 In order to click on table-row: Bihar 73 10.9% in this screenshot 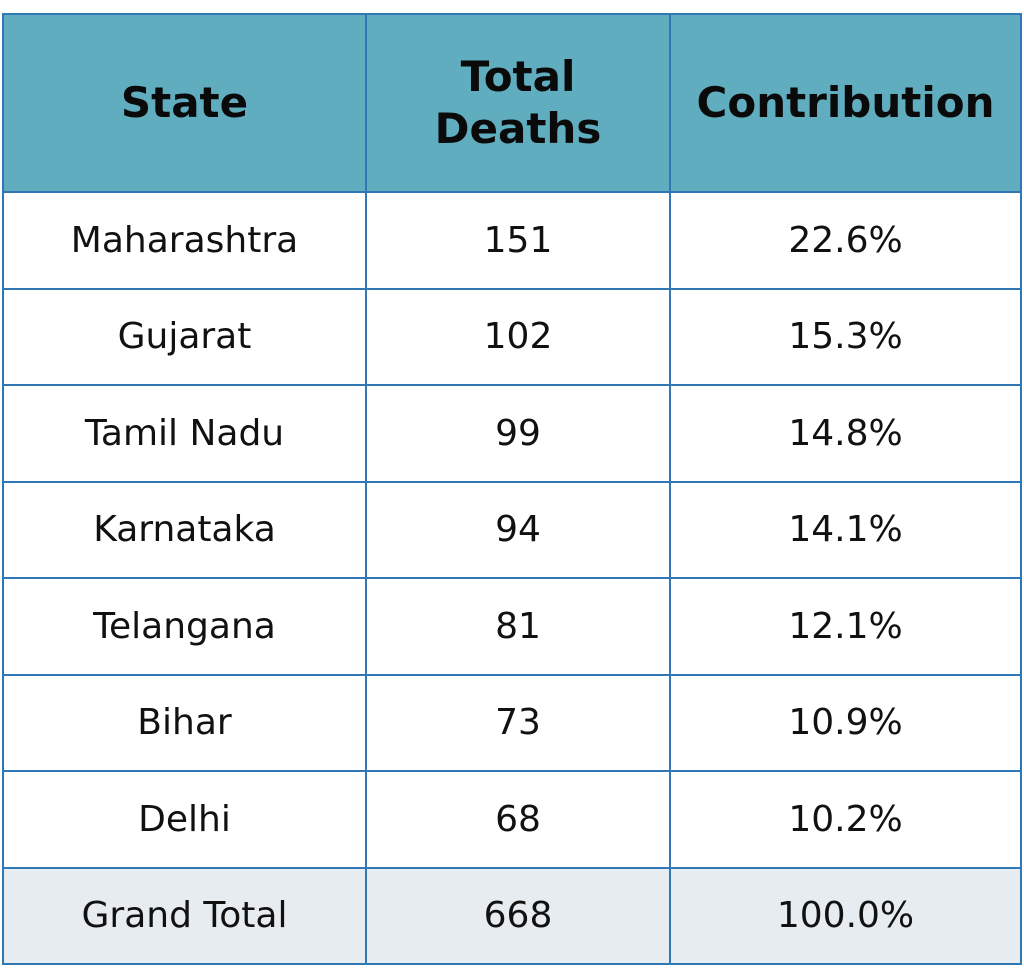, I will do `click(512, 722)`.